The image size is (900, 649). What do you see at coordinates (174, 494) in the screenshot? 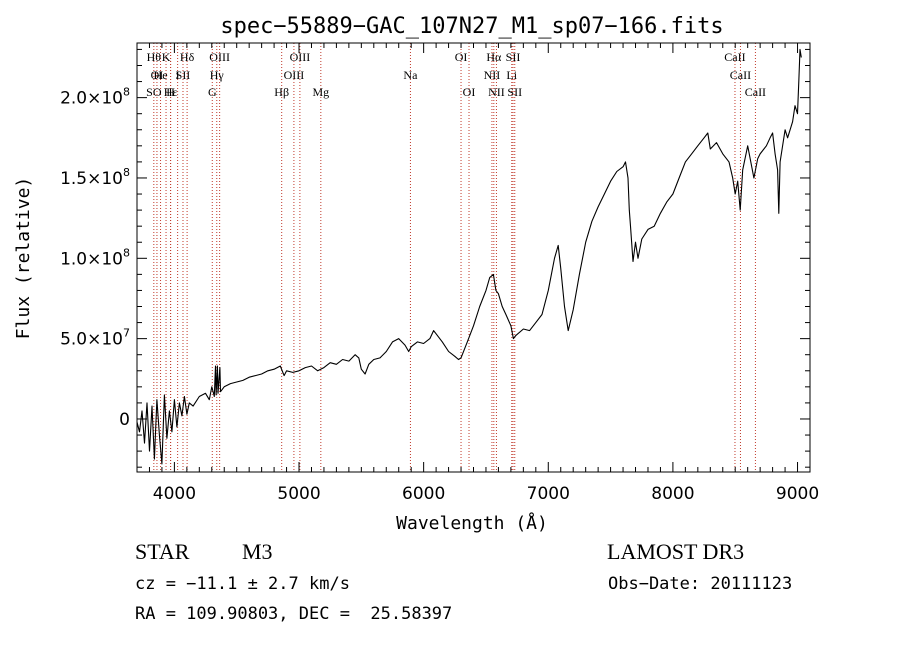
I see `x-tick-label: 4000` at bounding box center [174, 494].